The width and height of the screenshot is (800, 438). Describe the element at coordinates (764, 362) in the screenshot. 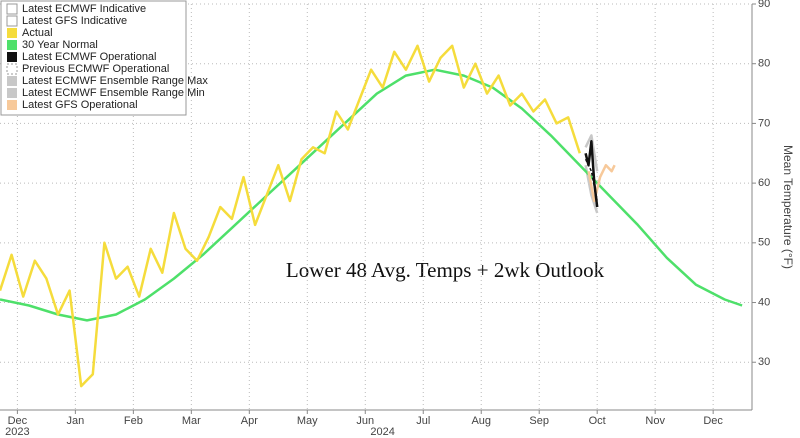

I see `y-tick-label: 30` at that location.